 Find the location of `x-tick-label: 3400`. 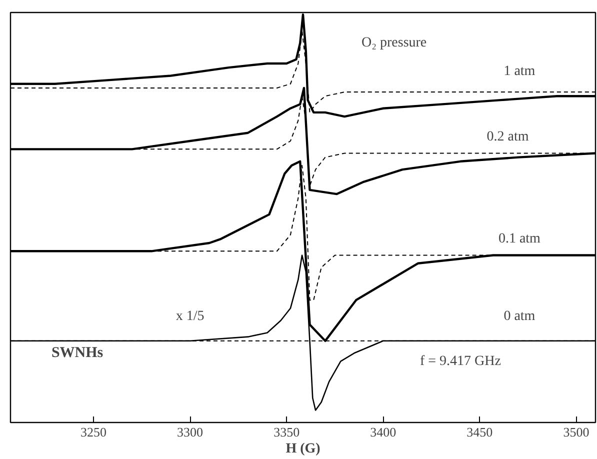

x-tick-label: 3400 is located at coordinates (383, 432).